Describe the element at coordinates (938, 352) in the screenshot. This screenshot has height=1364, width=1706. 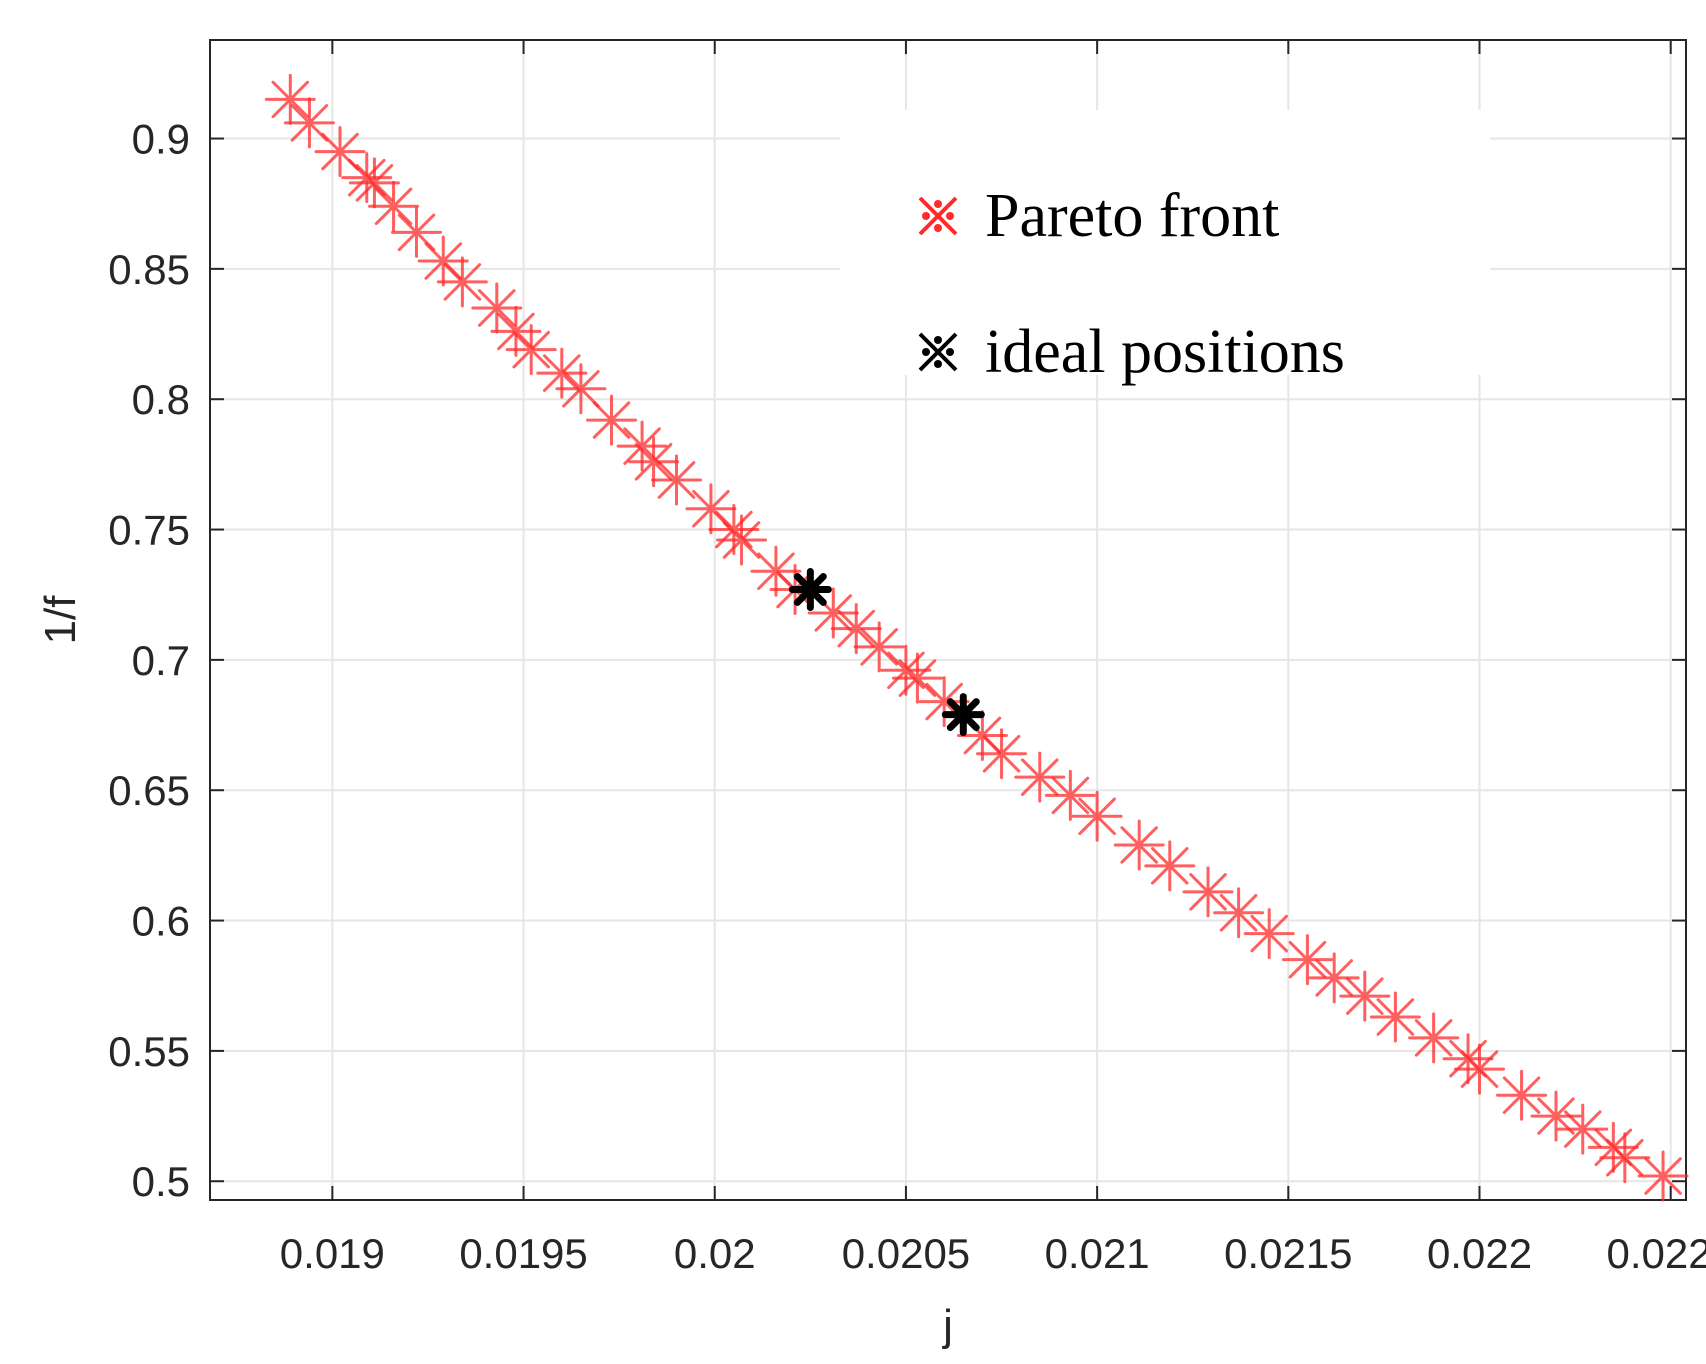
I see `legend-marker-ideal-positions` at that location.